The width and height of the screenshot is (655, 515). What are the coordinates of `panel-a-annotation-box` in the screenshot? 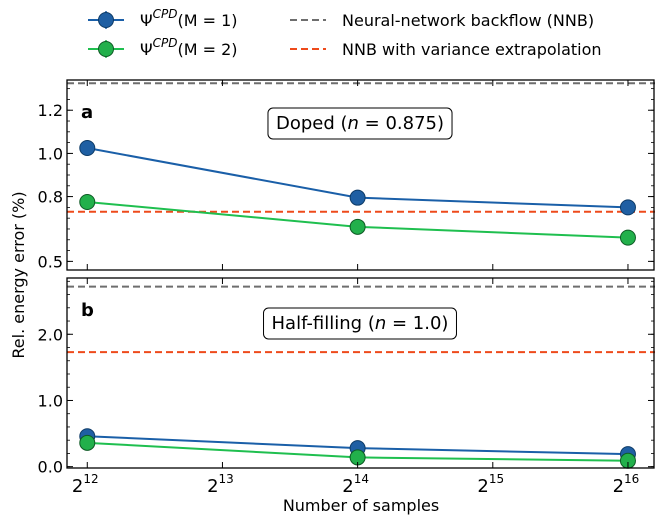 It's located at (360, 123).